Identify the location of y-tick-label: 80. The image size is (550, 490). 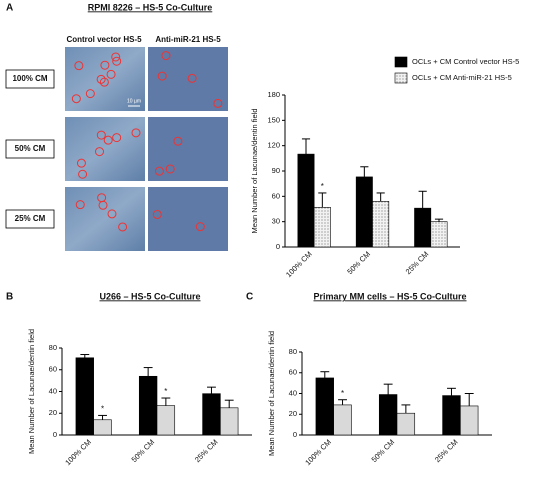
(293, 351).